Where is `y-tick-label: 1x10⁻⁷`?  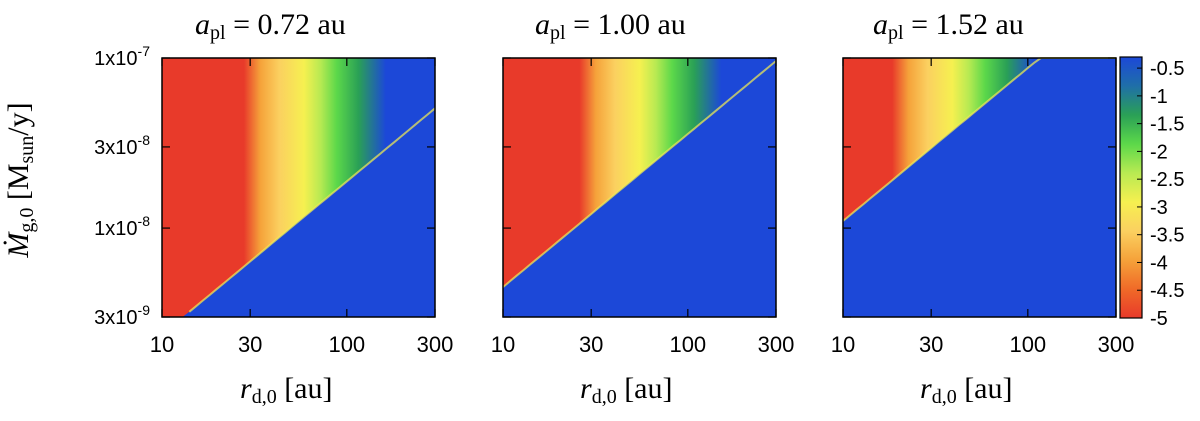 y-tick-label: 1x10⁻⁷ is located at coordinates (122, 56).